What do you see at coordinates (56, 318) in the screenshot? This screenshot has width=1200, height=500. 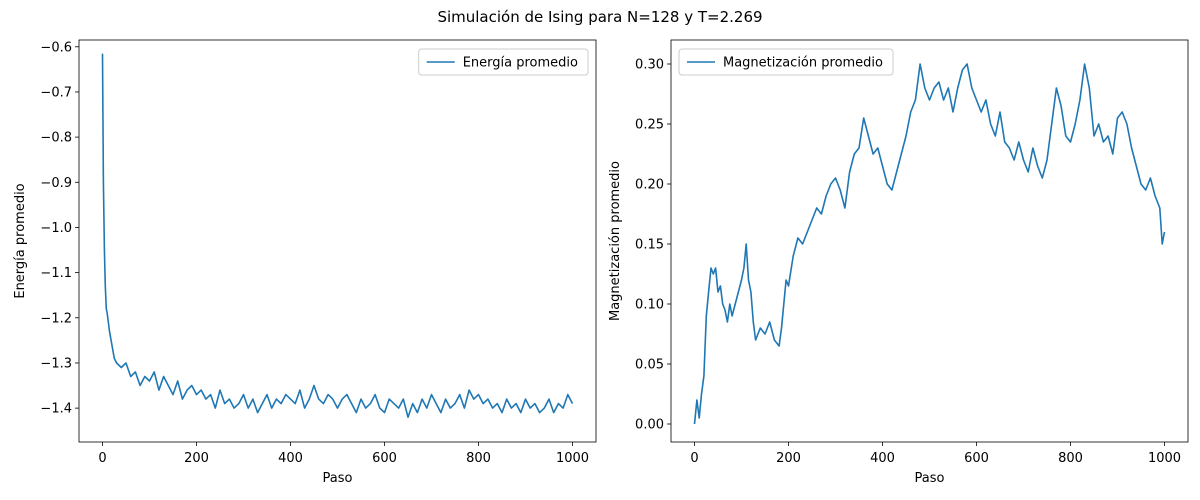 I see `y-tick-label: −1.2` at bounding box center [56, 318].